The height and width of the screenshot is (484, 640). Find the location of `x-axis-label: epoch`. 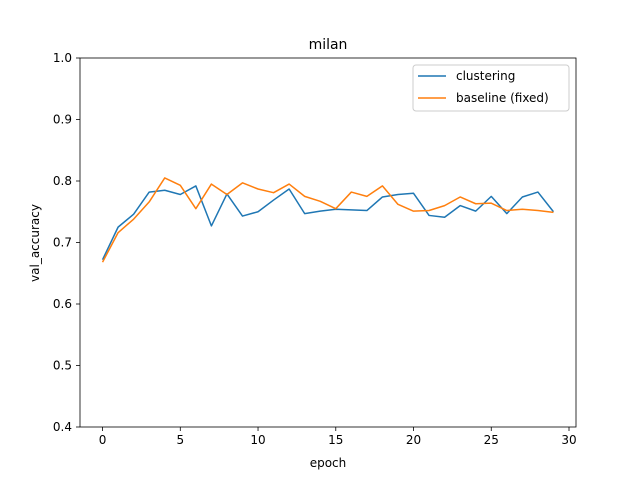

x-axis-label: epoch is located at coordinates (328, 463).